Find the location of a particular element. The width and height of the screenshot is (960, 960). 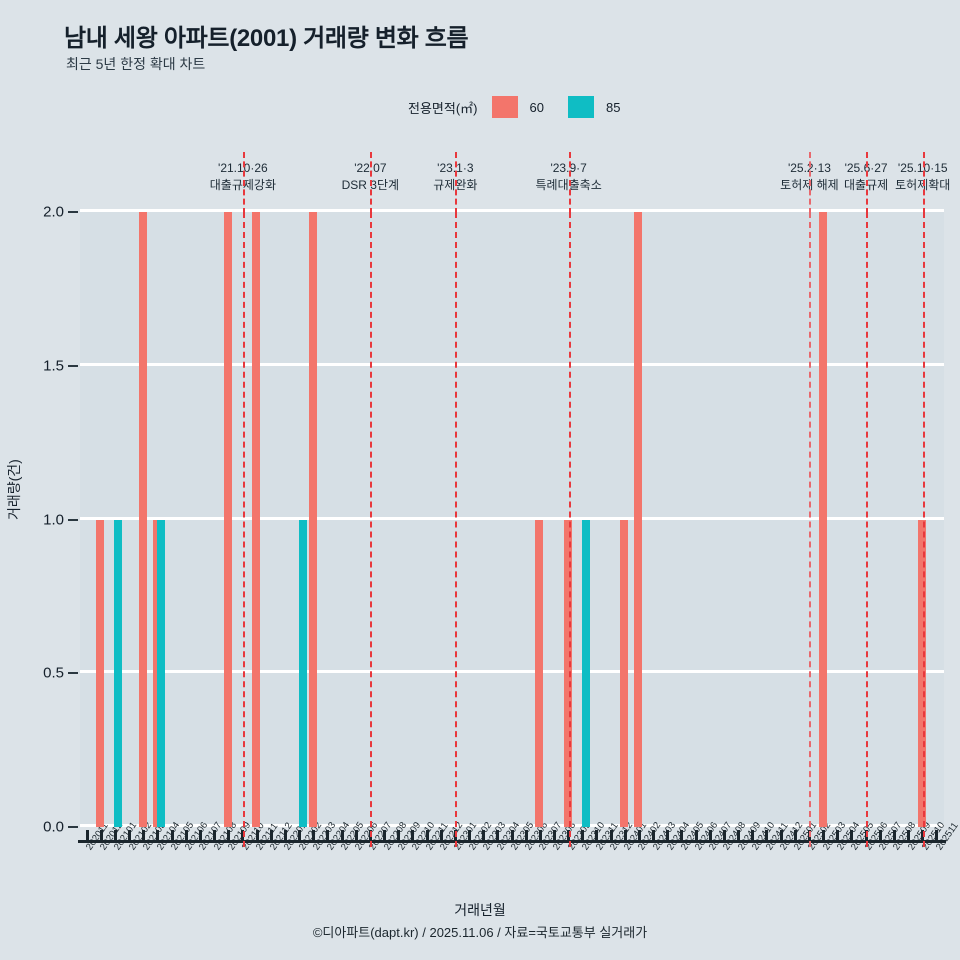

y-axis-title: 거래량(건) is located at coordinates (14, 489).